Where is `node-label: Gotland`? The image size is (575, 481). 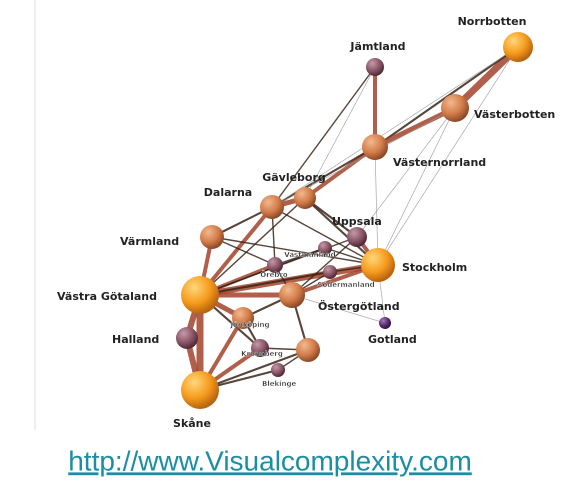
node-label: Gotland is located at coordinates (392, 339).